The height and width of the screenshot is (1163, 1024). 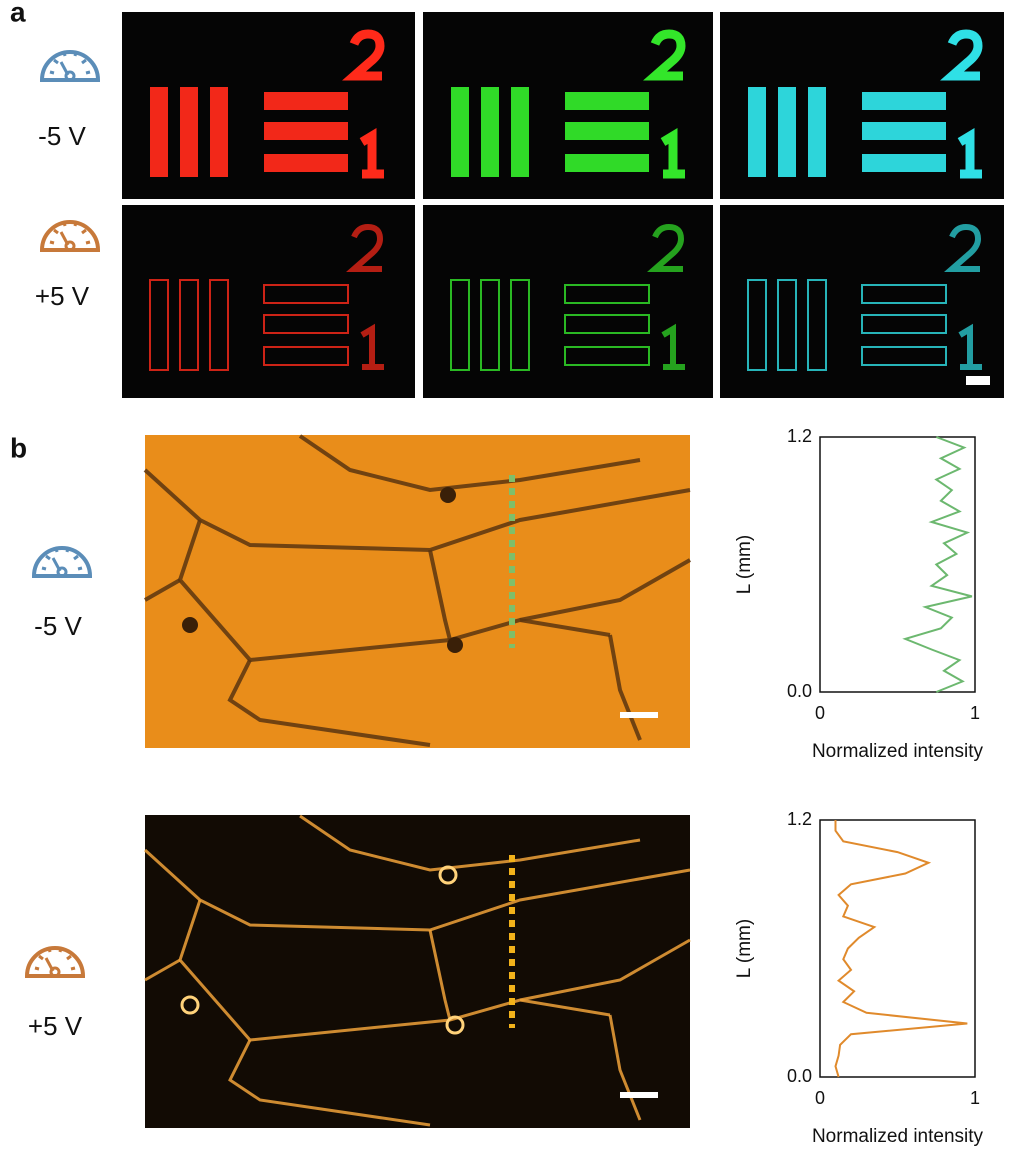 What do you see at coordinates (62, 136) in the screenshot?
I see `voltage-label: -5 V` at bounding box center [62, 136].